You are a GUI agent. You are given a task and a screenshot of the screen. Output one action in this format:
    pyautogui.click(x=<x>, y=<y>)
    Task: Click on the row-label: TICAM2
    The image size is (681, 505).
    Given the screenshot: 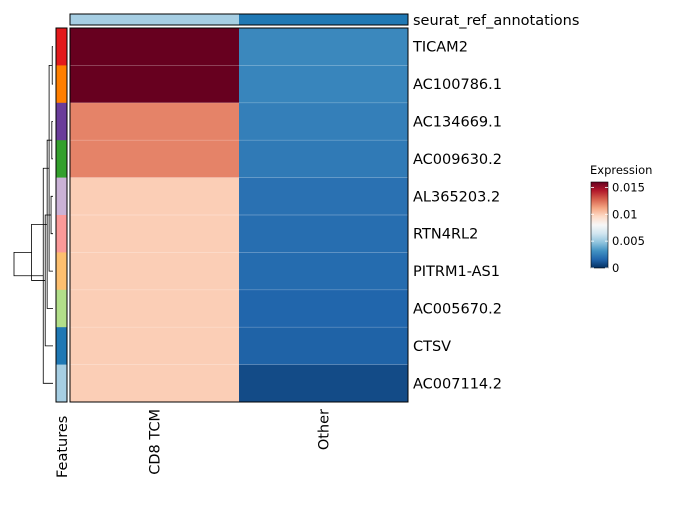 What is the action you would take?
    pyautogui.click(x=440, y=48)
    